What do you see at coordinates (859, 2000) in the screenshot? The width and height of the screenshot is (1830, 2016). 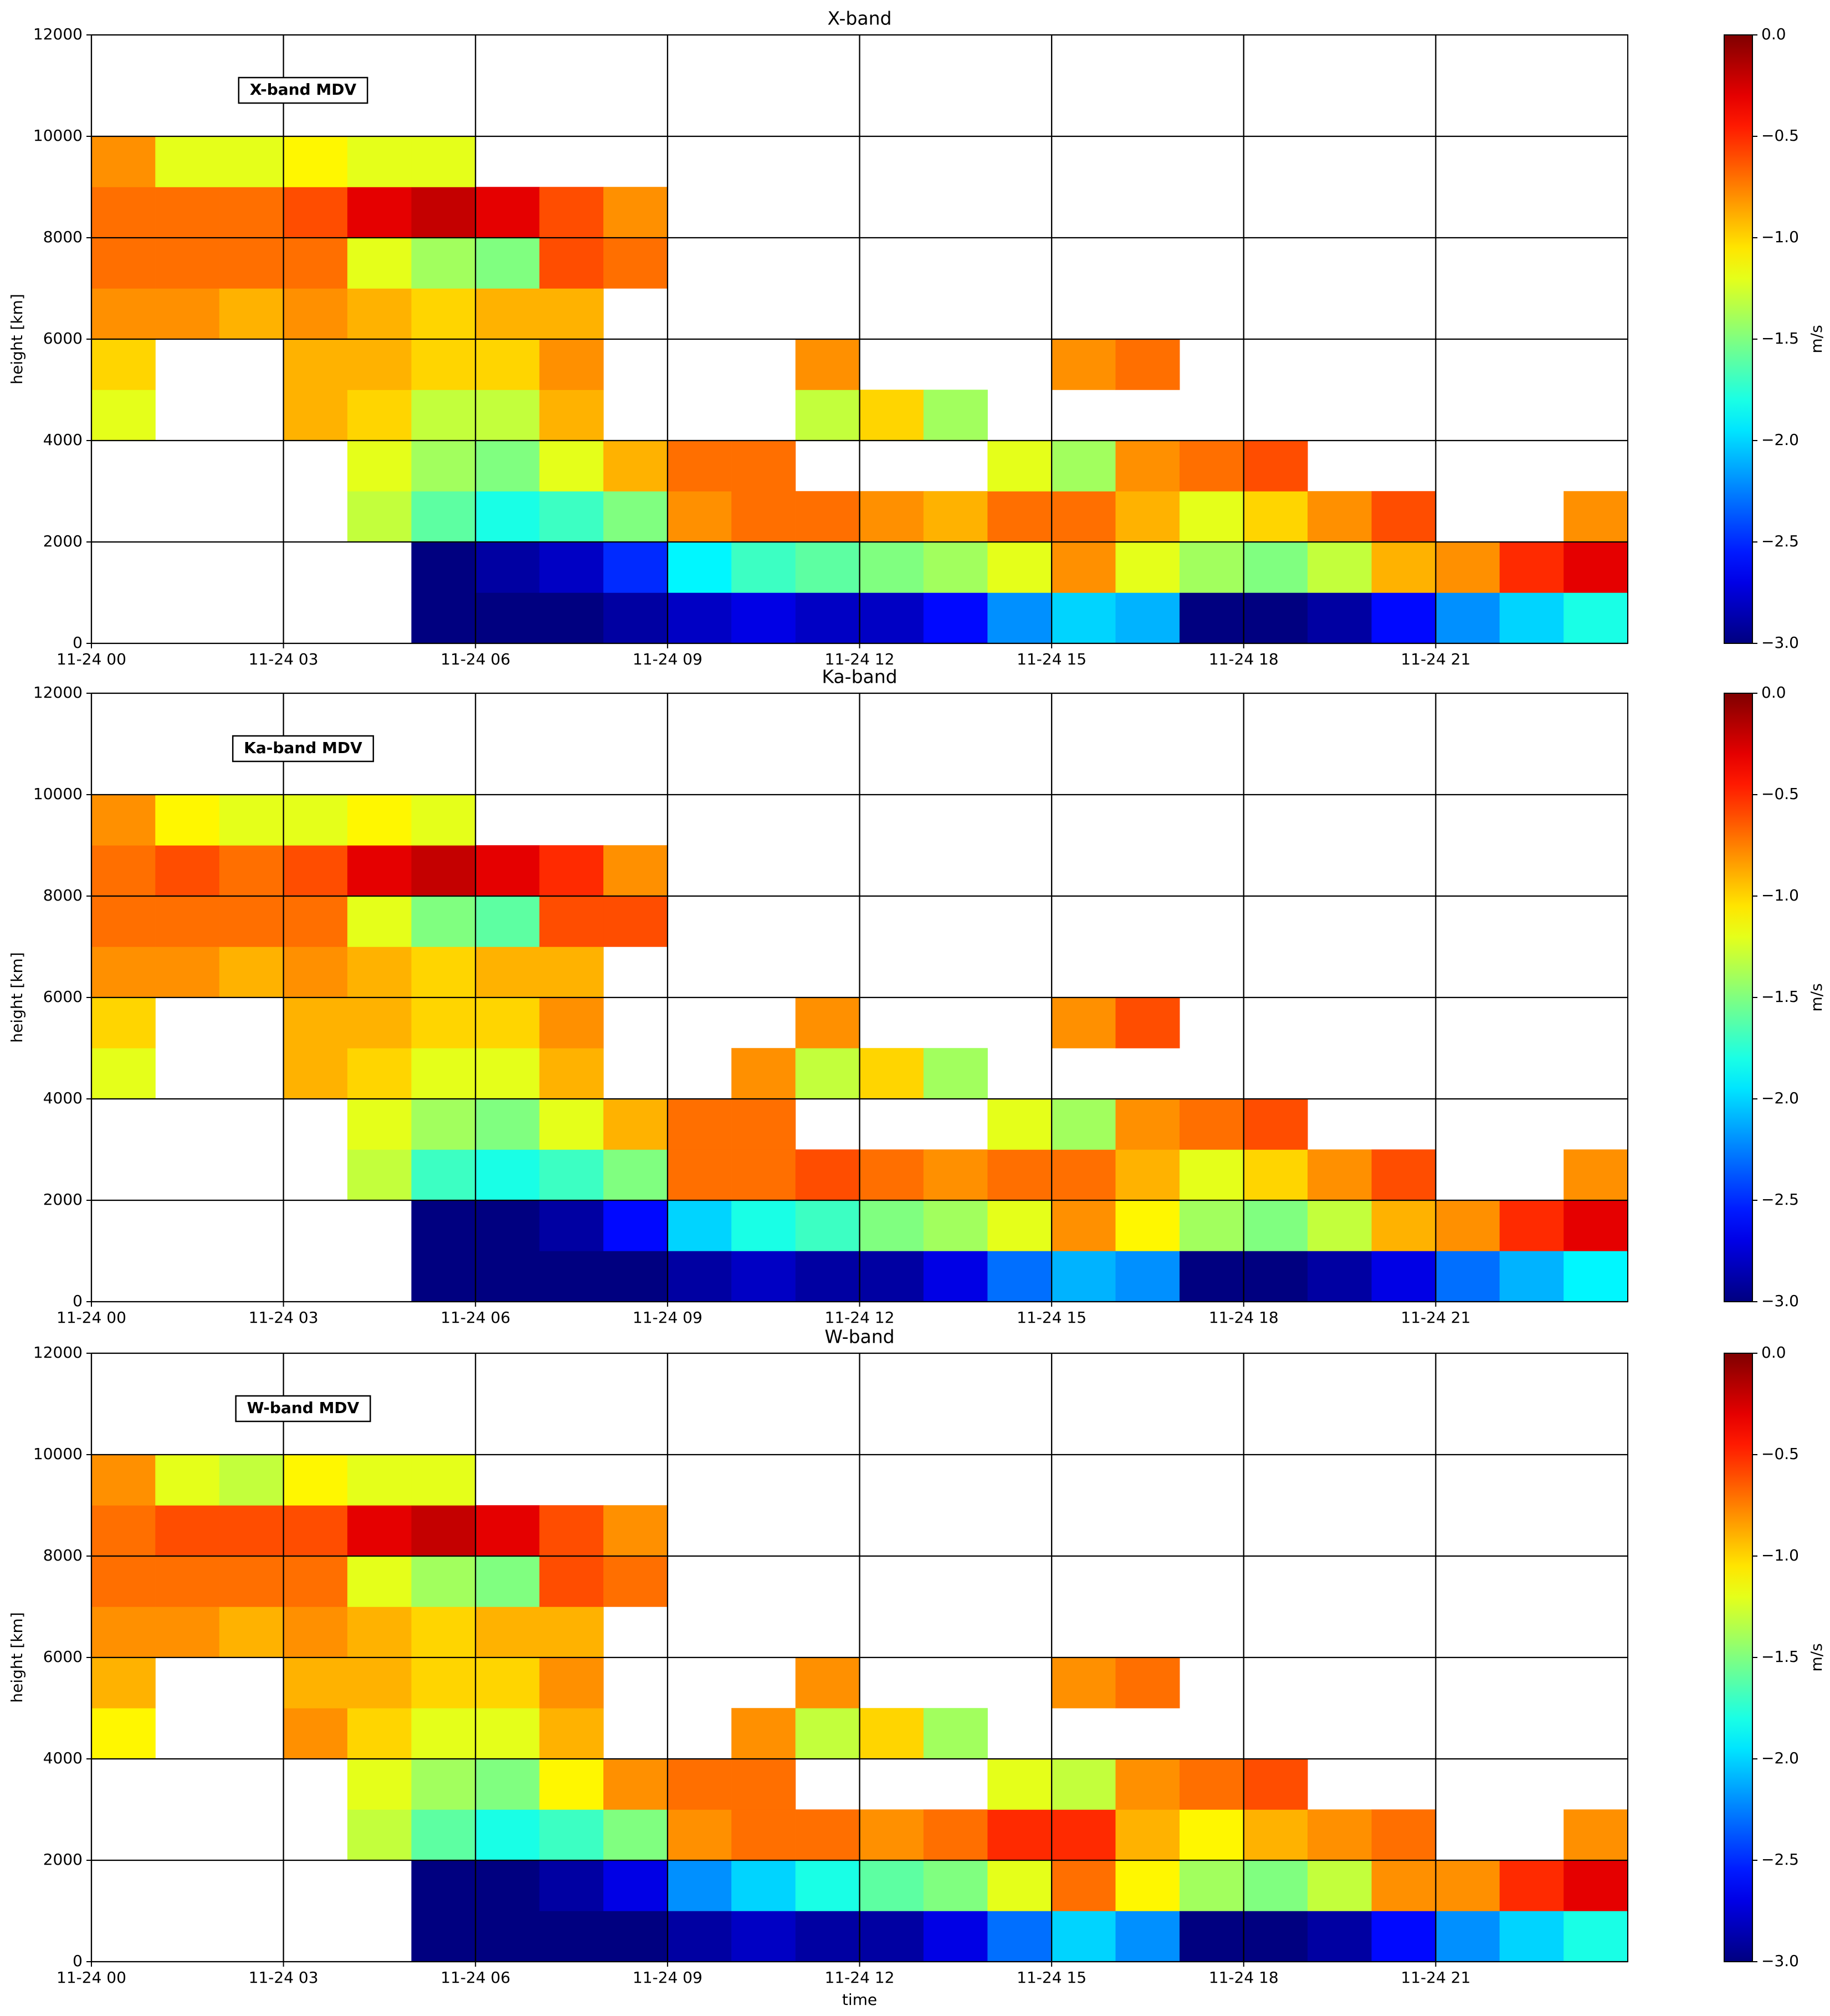 I see `x-axis-label: time` at bounding box center [859, 2000].